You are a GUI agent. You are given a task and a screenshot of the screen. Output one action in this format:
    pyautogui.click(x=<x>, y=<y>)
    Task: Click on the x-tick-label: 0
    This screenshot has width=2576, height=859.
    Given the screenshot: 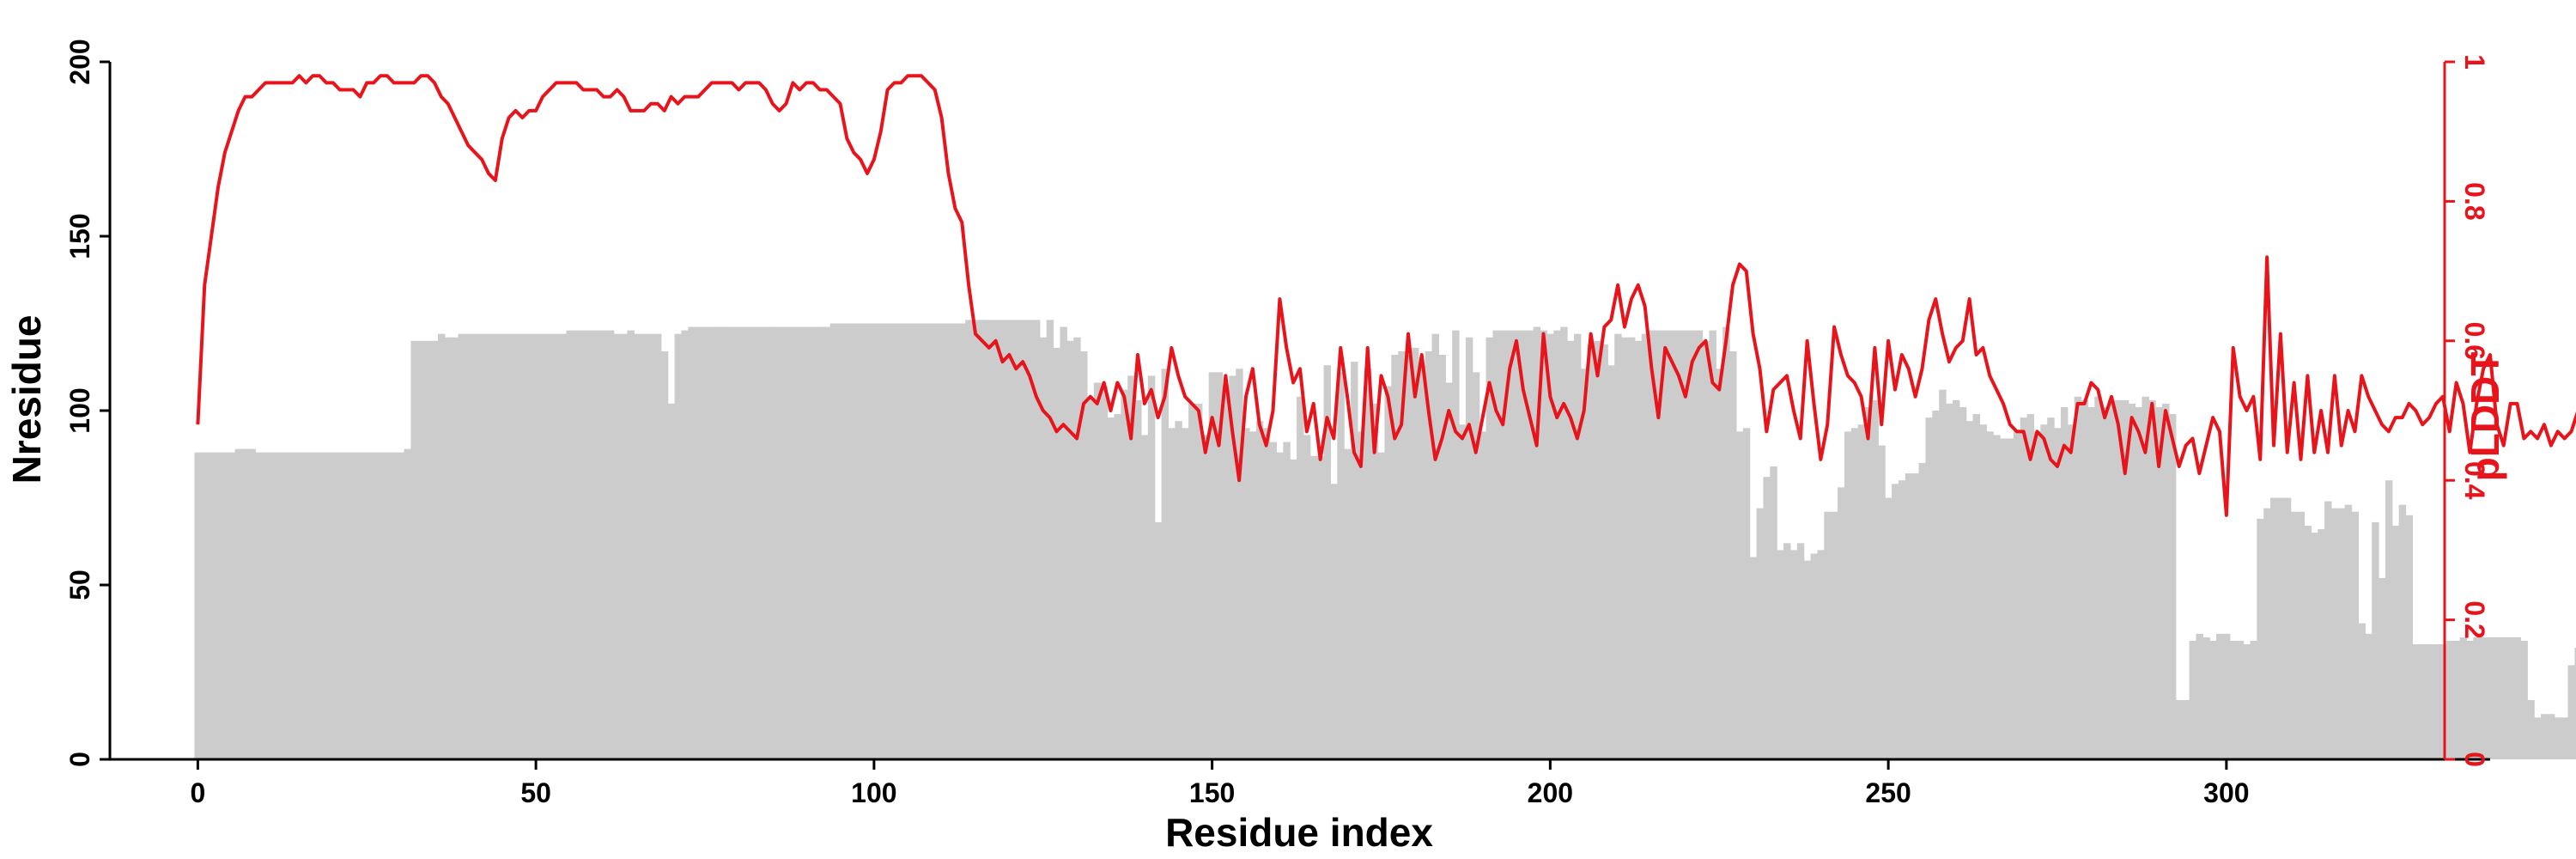 What is the action you would take?
    pyautogui.click(x=197, y=793)
    